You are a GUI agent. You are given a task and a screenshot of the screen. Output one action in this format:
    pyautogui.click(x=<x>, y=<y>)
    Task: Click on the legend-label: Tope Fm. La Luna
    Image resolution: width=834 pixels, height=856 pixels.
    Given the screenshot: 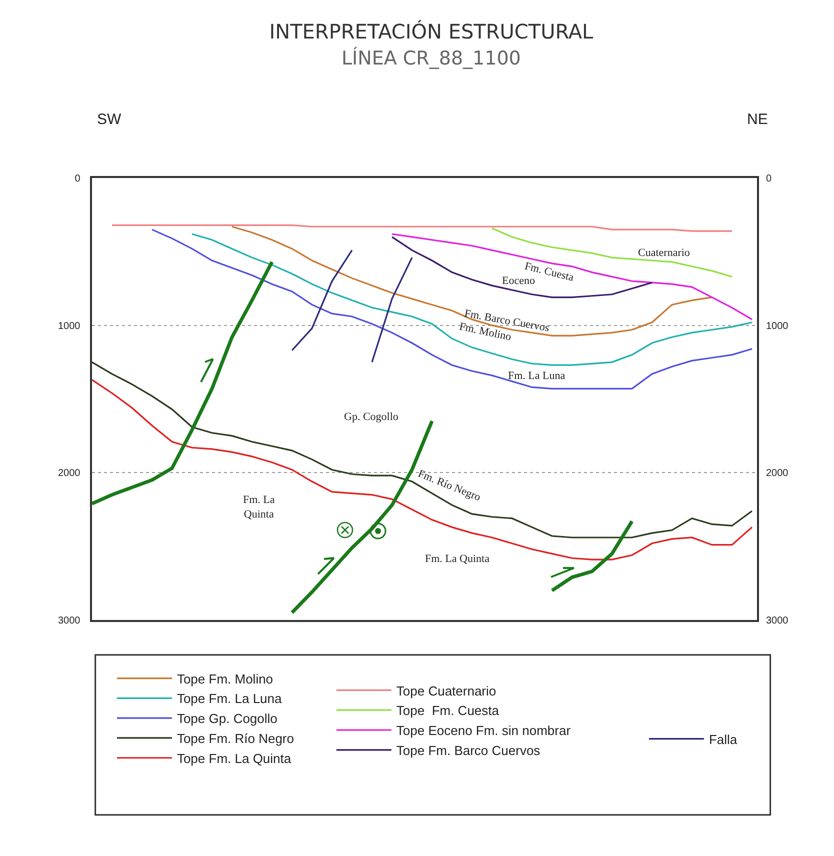 What is the action you would take?
    pyautogui.click(x=229, y=698)
    